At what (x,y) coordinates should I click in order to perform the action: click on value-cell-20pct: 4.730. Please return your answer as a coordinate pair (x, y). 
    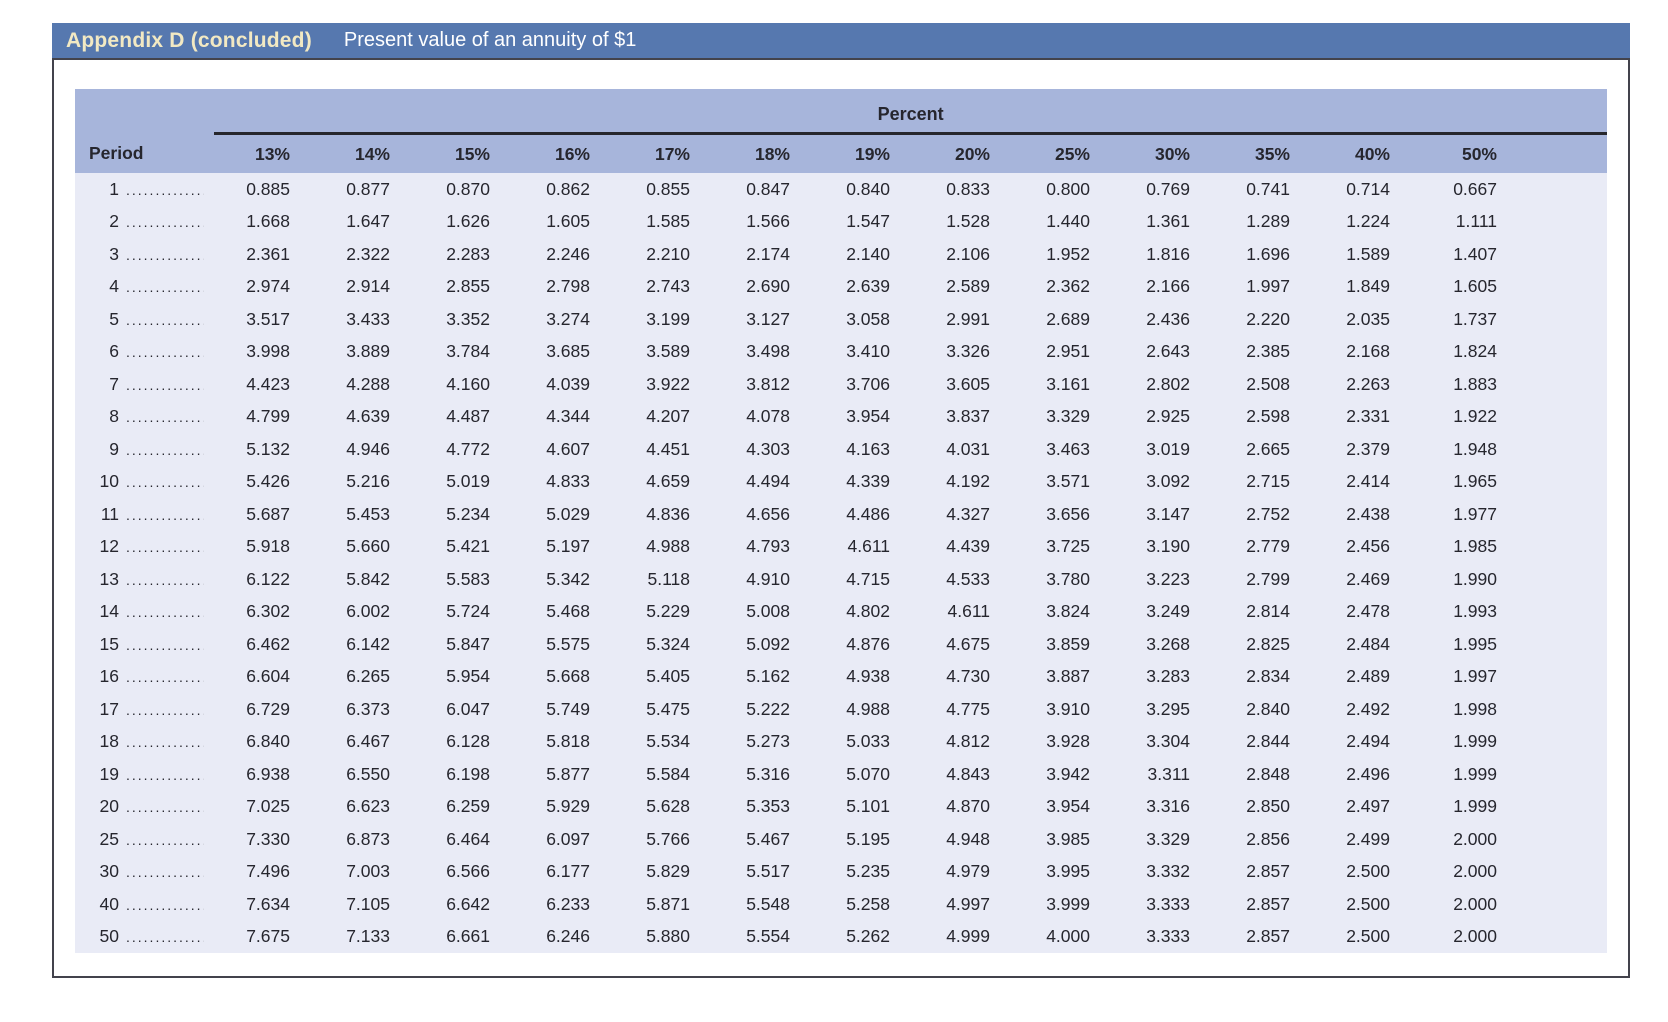
    Looking at the image, I should click on (964, 676).